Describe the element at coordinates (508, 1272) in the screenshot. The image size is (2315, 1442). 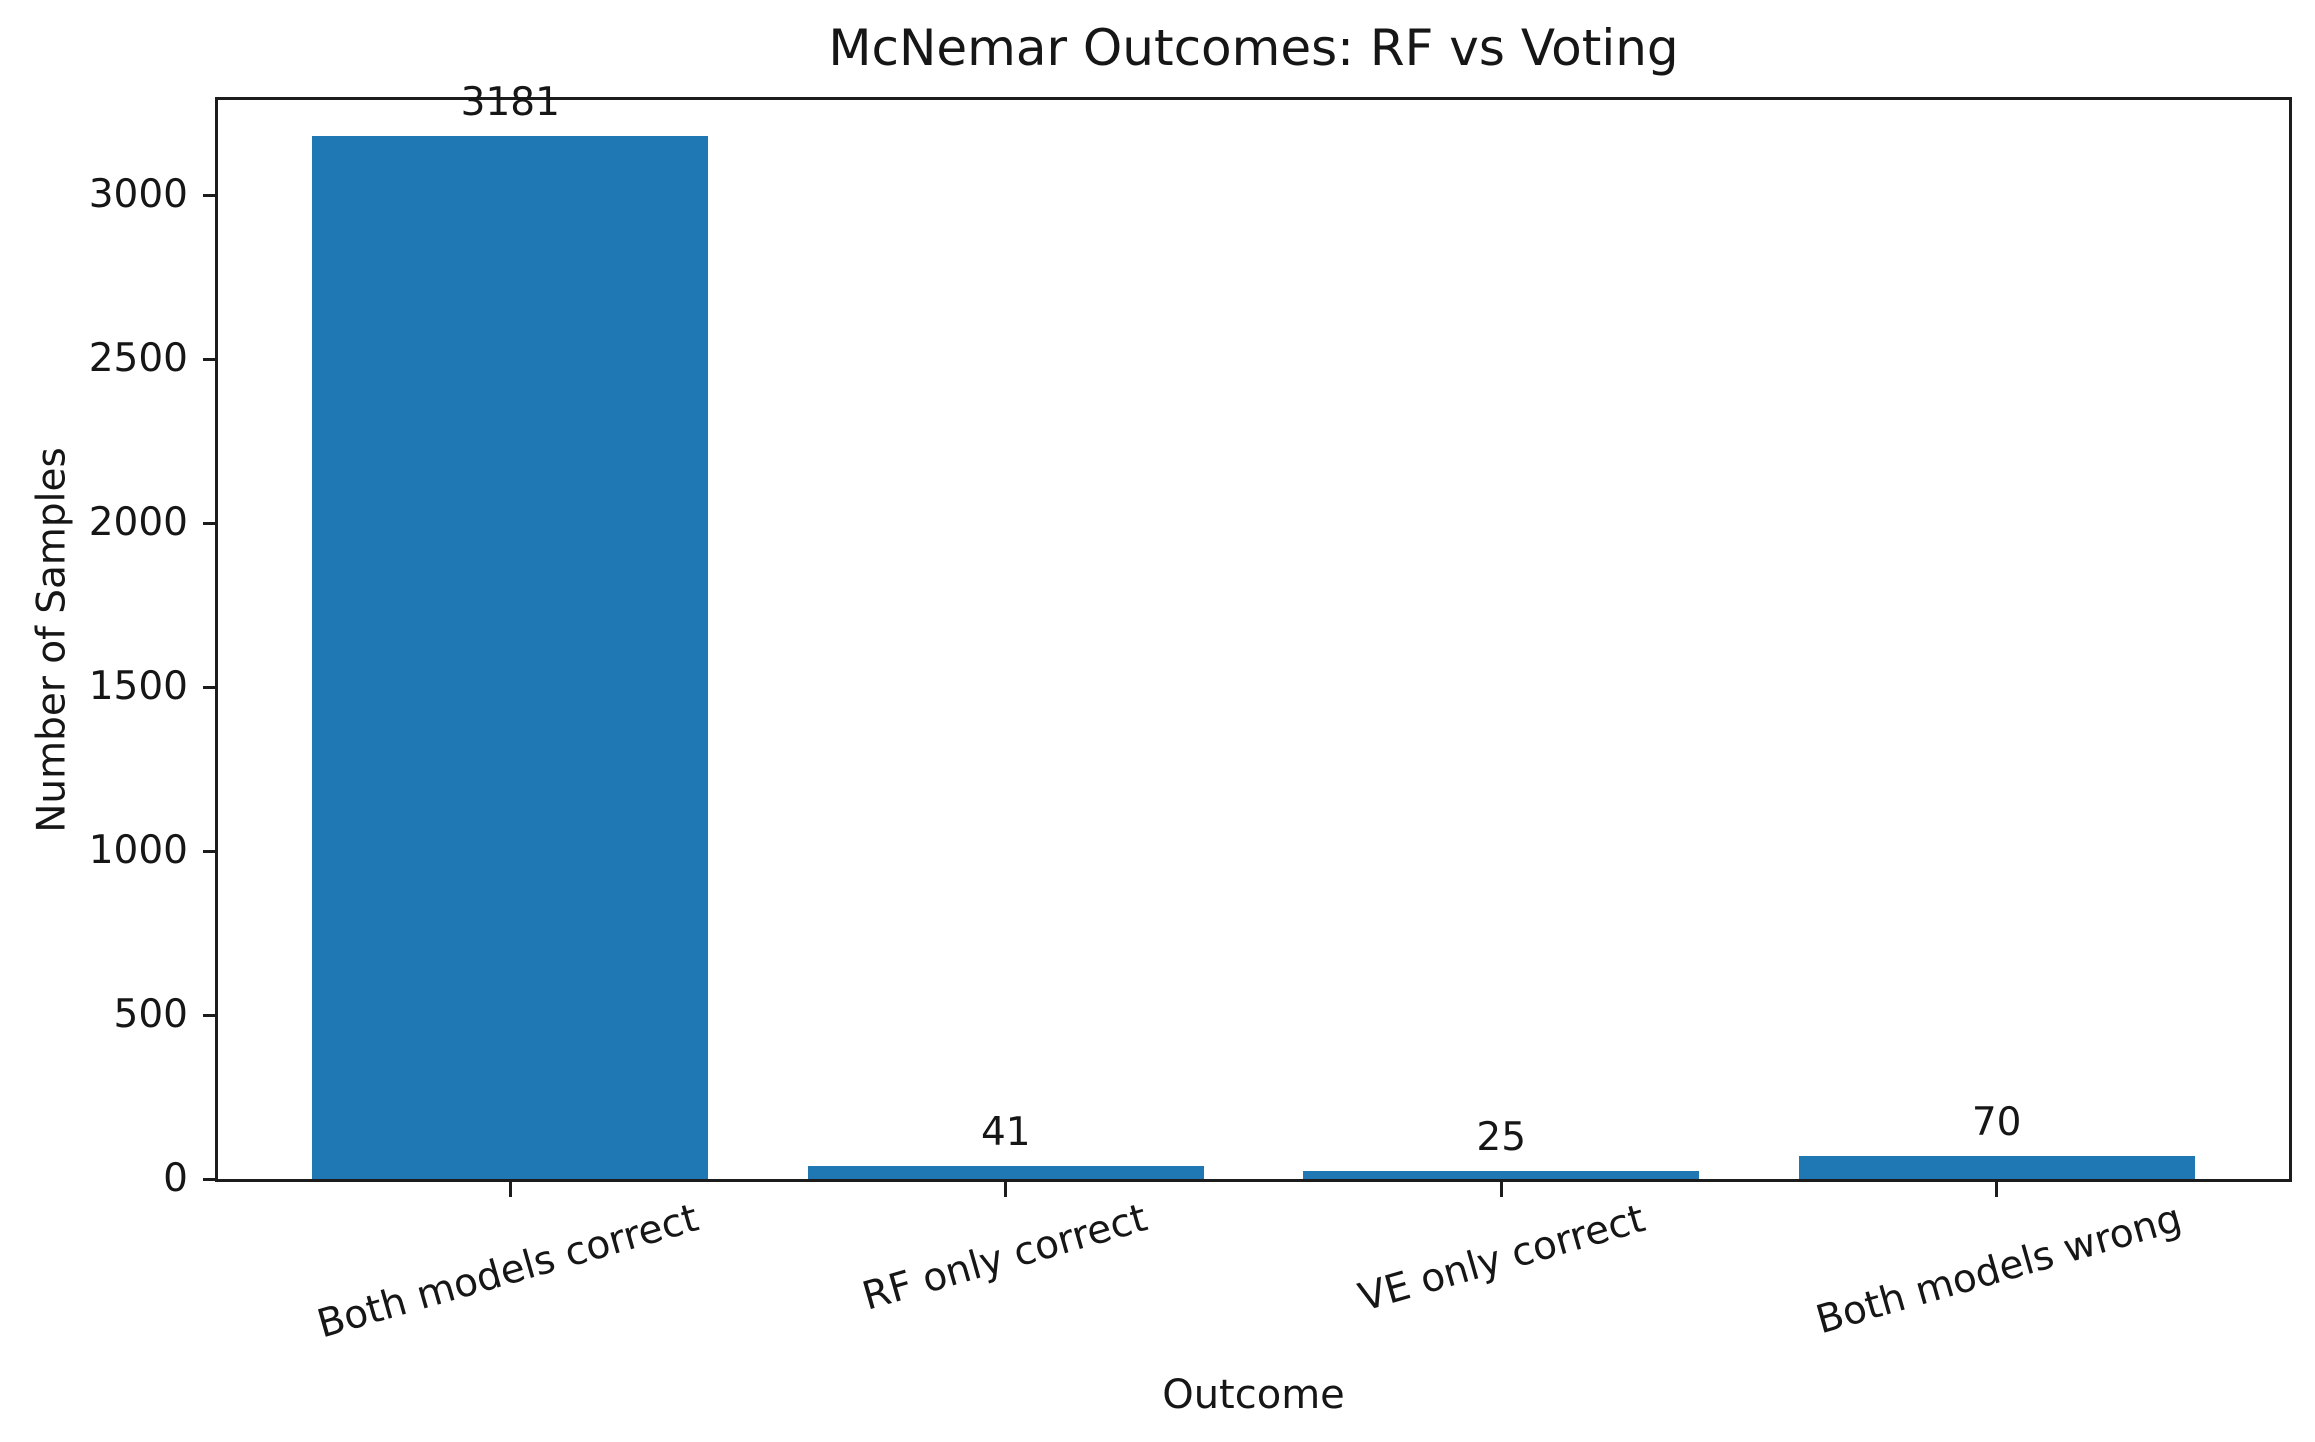
I see `x-tick-label: Both models correct` at that location.